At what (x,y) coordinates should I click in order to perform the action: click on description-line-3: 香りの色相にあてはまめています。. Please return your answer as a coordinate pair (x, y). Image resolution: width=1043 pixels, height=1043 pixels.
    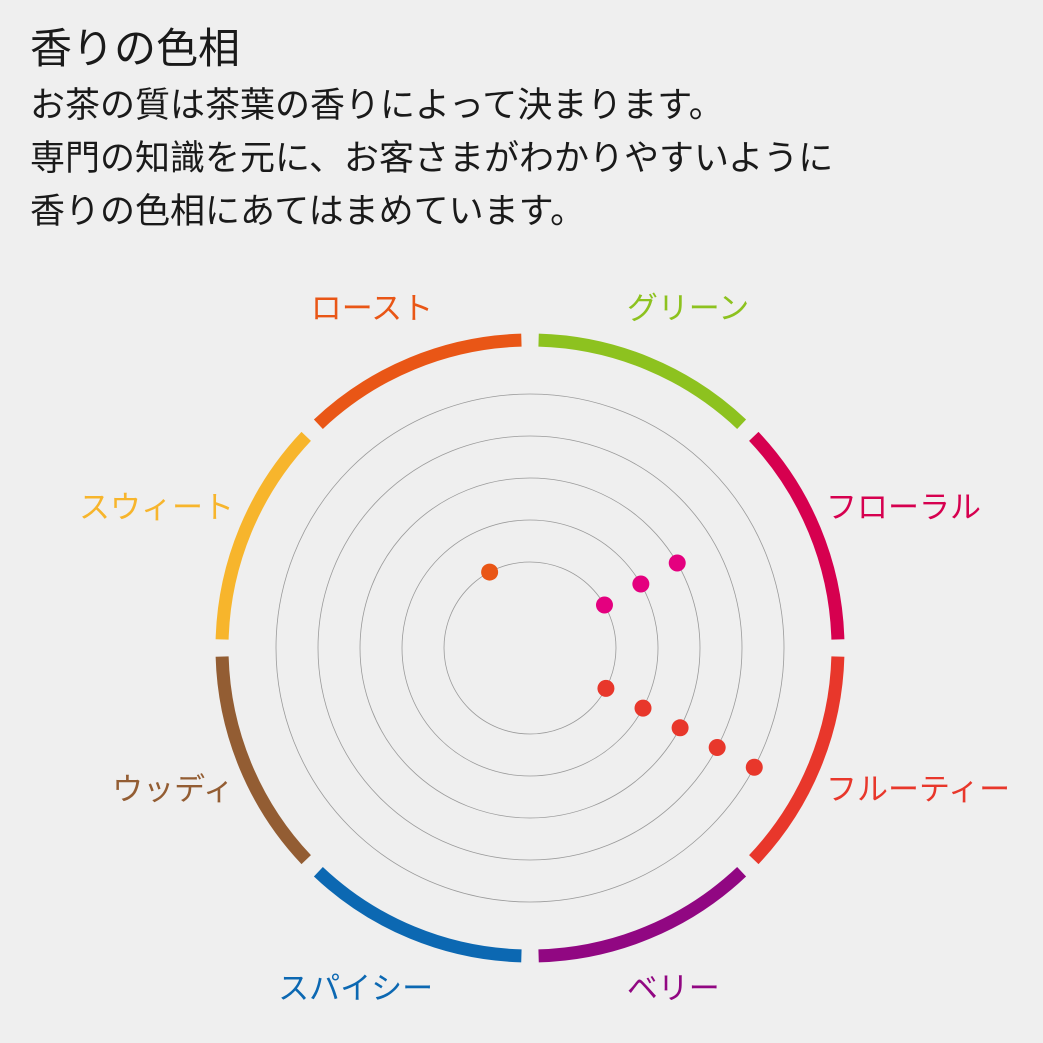
    Looking at the image, I should click on (308, 212).